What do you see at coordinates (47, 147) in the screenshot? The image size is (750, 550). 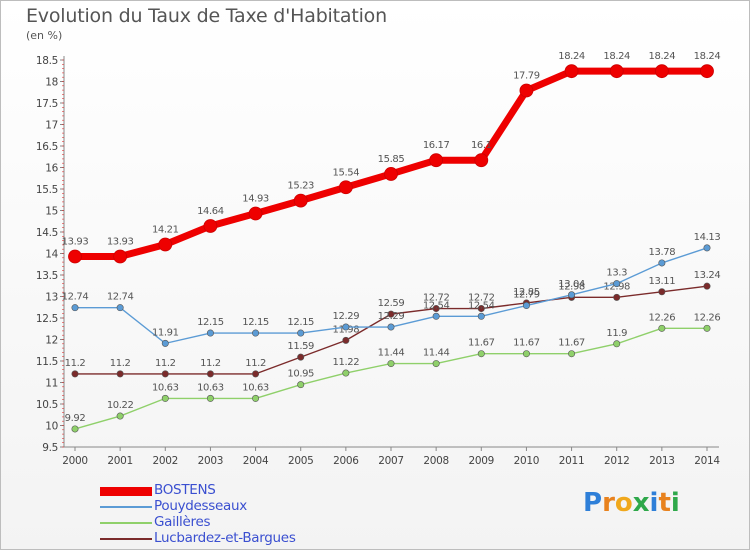 I see `y-tick-label: 16.5` at bounding box center [47, 147].